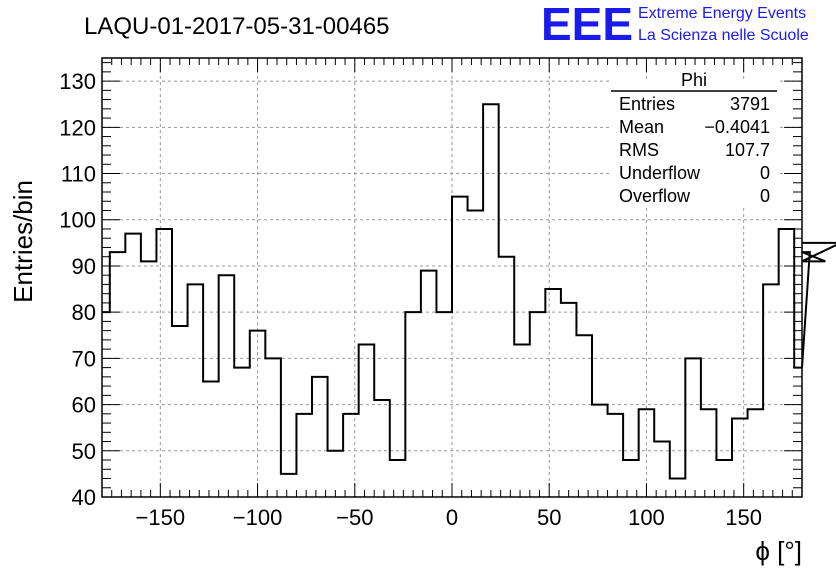  What do you see at coordinates (747, 150) in the screenshot?
I see `stats-value: 107.7` at bounding box center [747, 150].